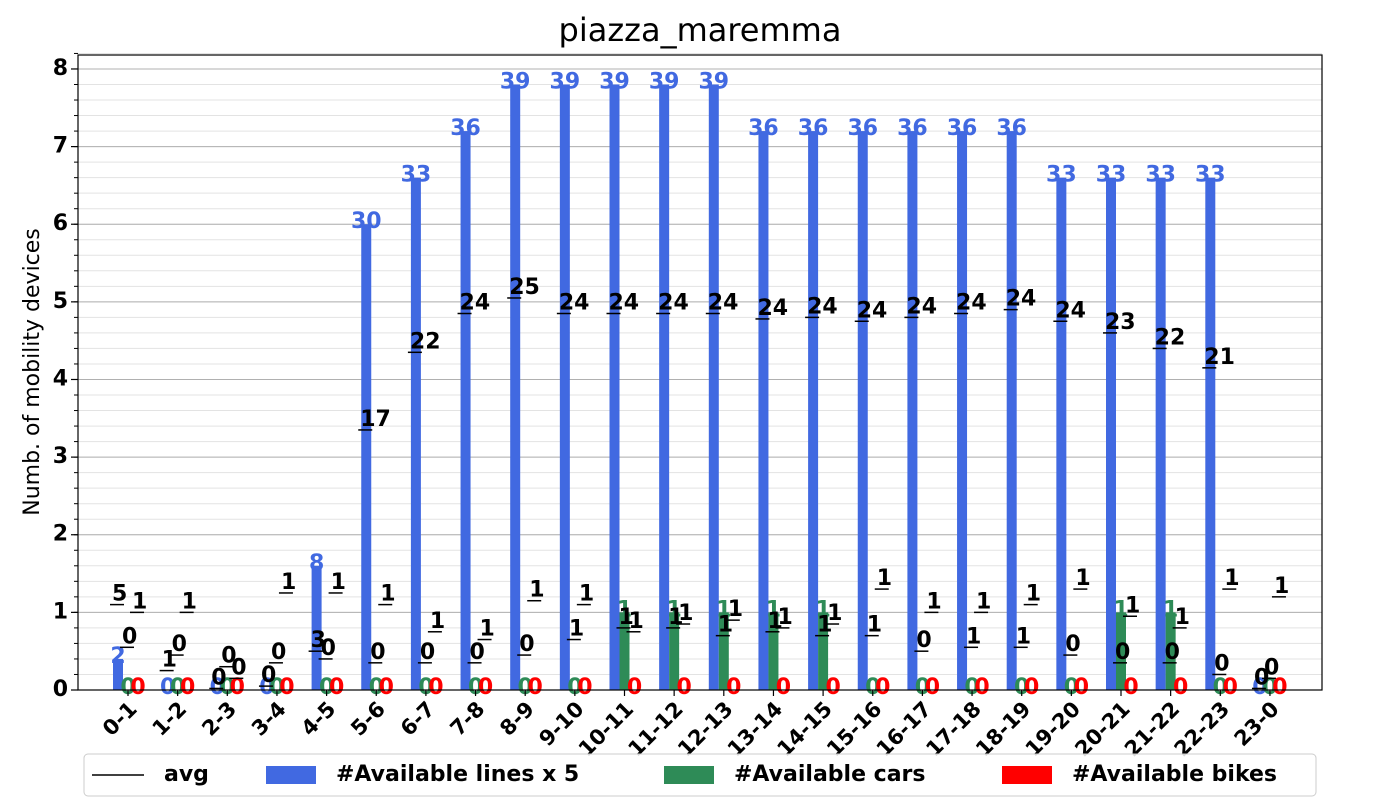 This screenshot has height=800, width=1400. I want to click on data-label: 2, so click(117, 656).